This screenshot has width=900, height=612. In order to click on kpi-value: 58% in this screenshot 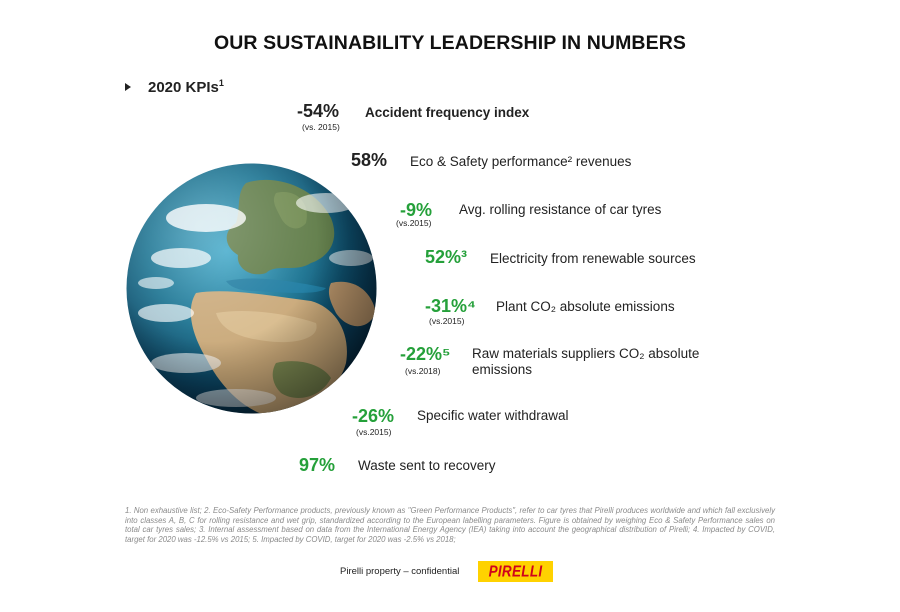, I will do `click(369, 160)`.